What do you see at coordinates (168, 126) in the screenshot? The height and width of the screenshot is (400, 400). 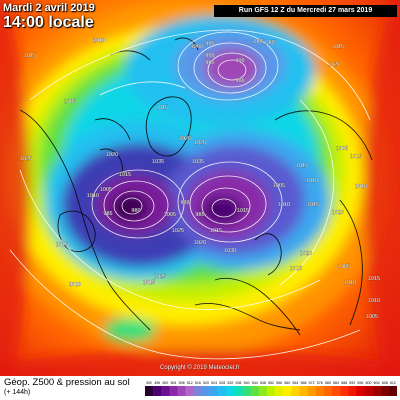 I see `coastline-greenland` at bounding box center [168, 126].